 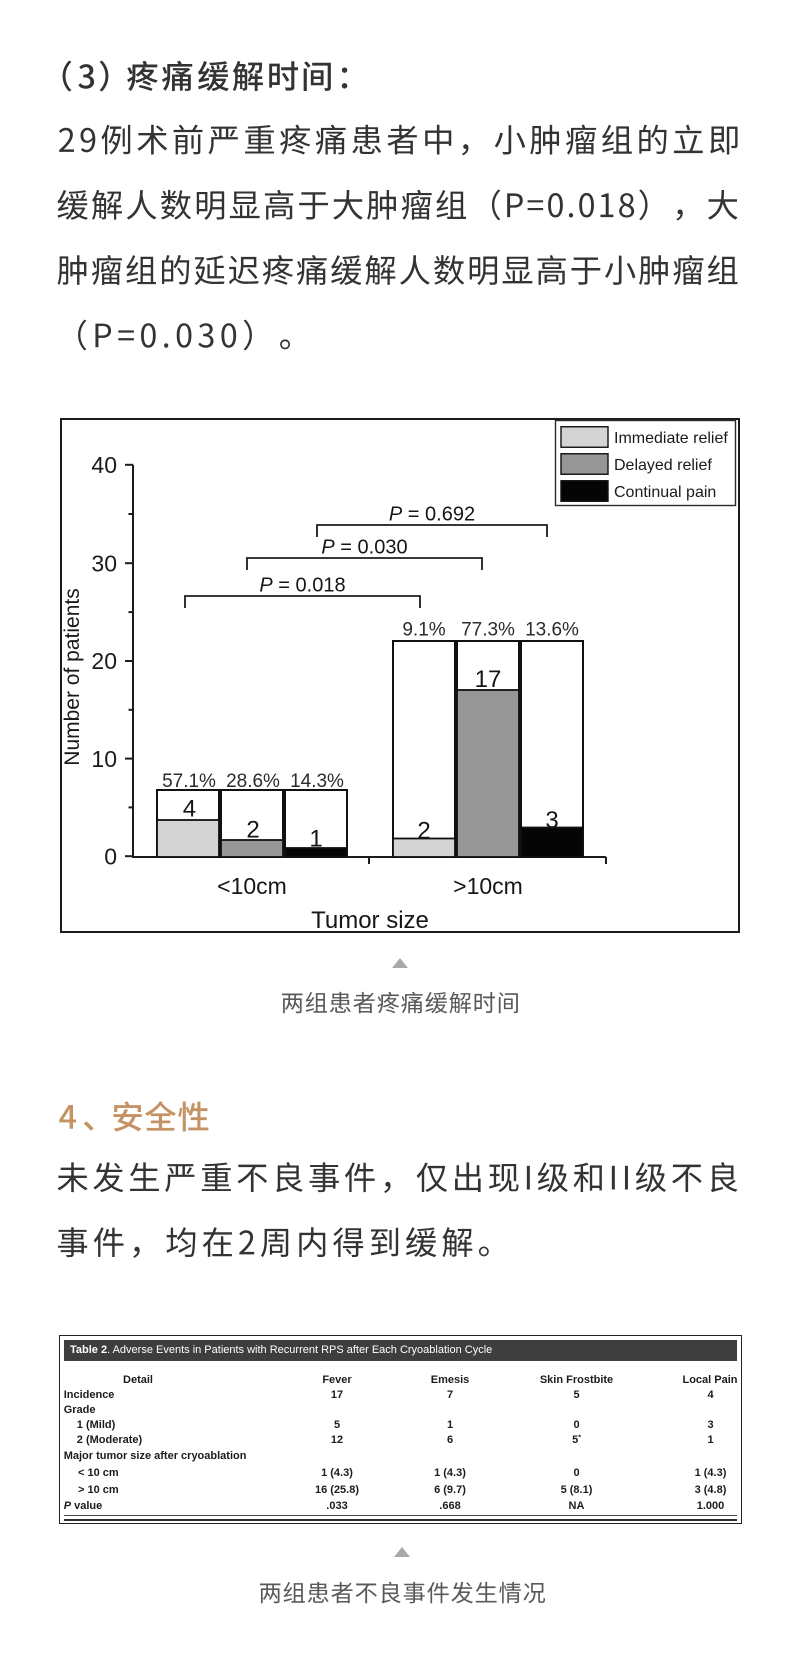 What do you see at coordinates (104, 759) in the screenshot?
I see `svg-text: 10` at bounding box center [104, 759].